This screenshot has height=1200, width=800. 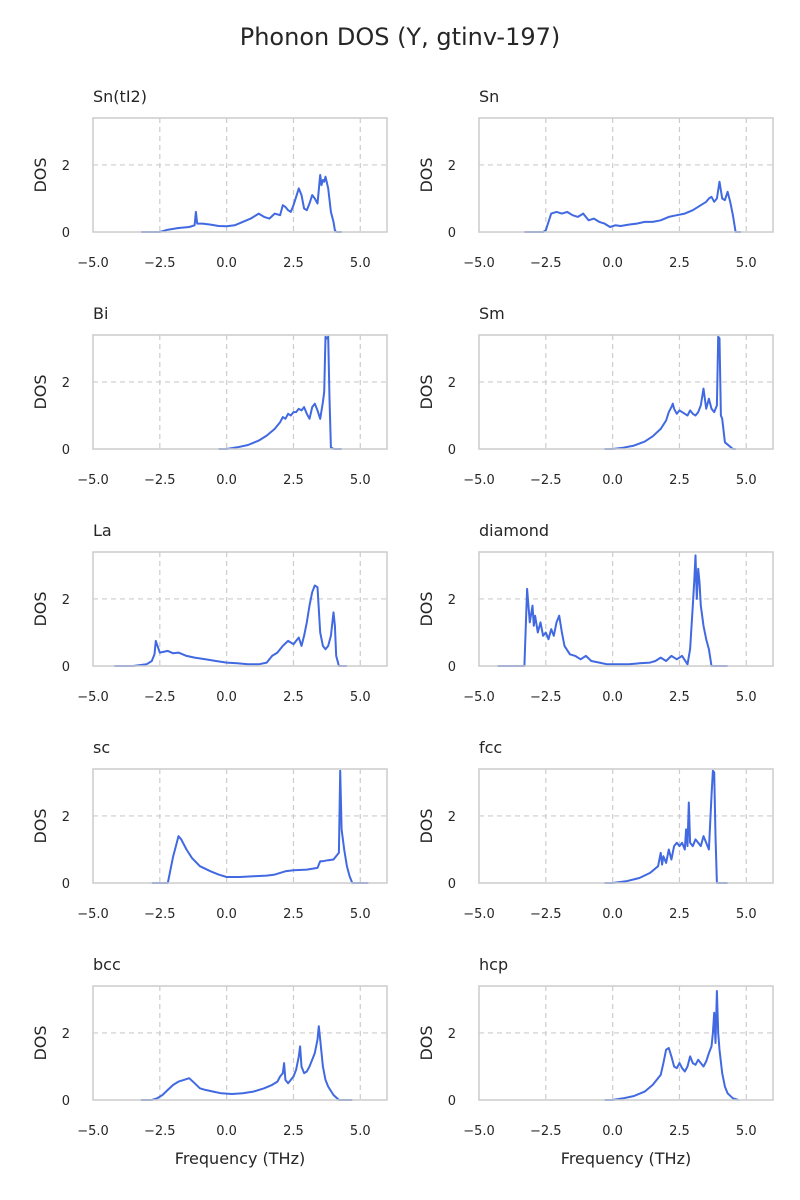 I want to click on subplot-title: Sn, so click(x=489, y=96).